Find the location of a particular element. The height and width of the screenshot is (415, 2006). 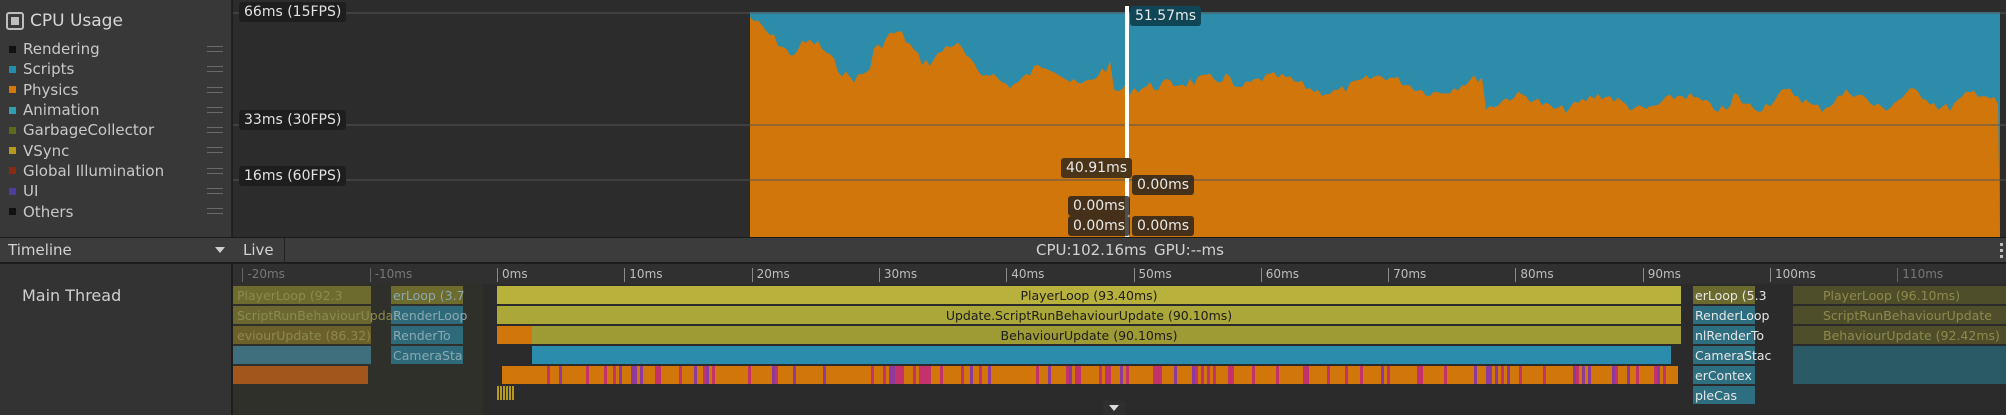

legend-item-ui: UI is located at coordinates (118, 191).